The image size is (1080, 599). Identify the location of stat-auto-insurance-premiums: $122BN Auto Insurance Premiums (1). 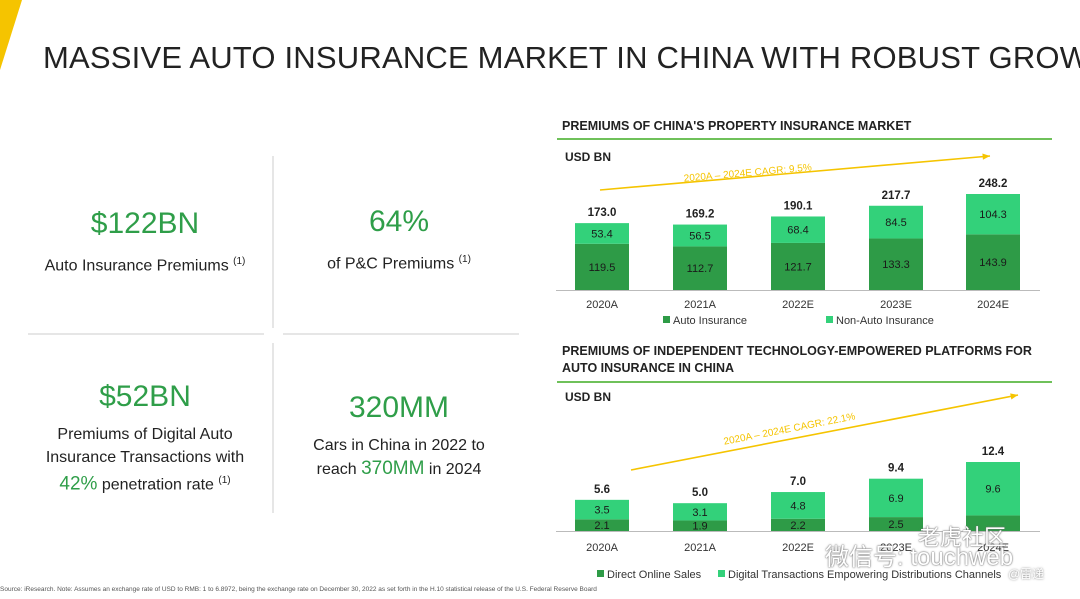
(145, 241).